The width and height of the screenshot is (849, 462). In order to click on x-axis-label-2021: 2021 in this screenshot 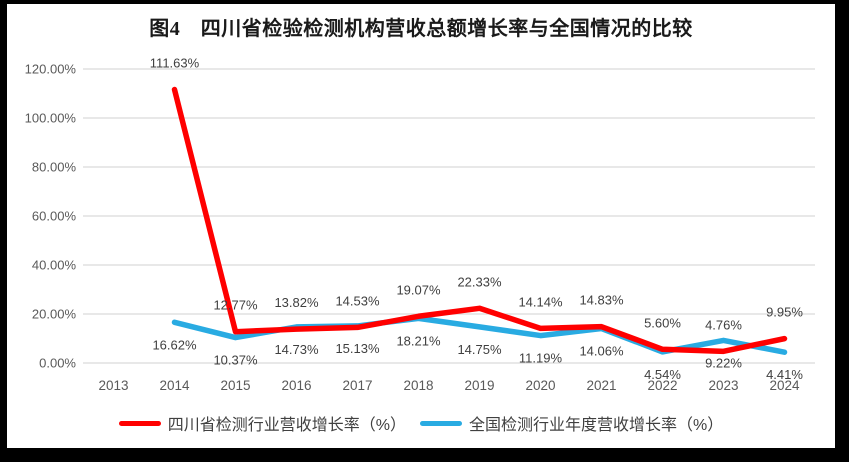, I will do `click(601, 385)`.